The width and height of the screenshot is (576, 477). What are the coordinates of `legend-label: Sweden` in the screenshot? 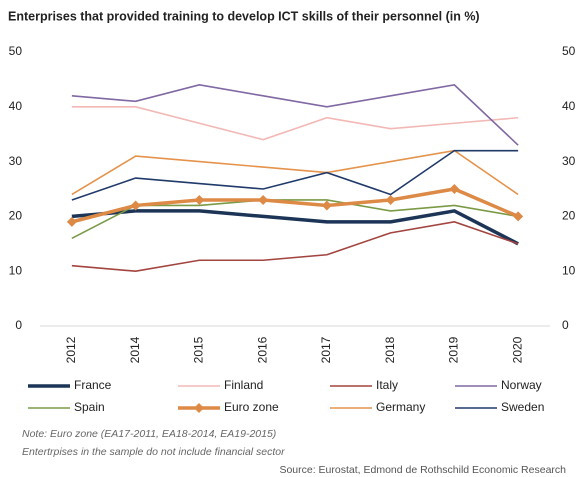 It's located at (522, 407).